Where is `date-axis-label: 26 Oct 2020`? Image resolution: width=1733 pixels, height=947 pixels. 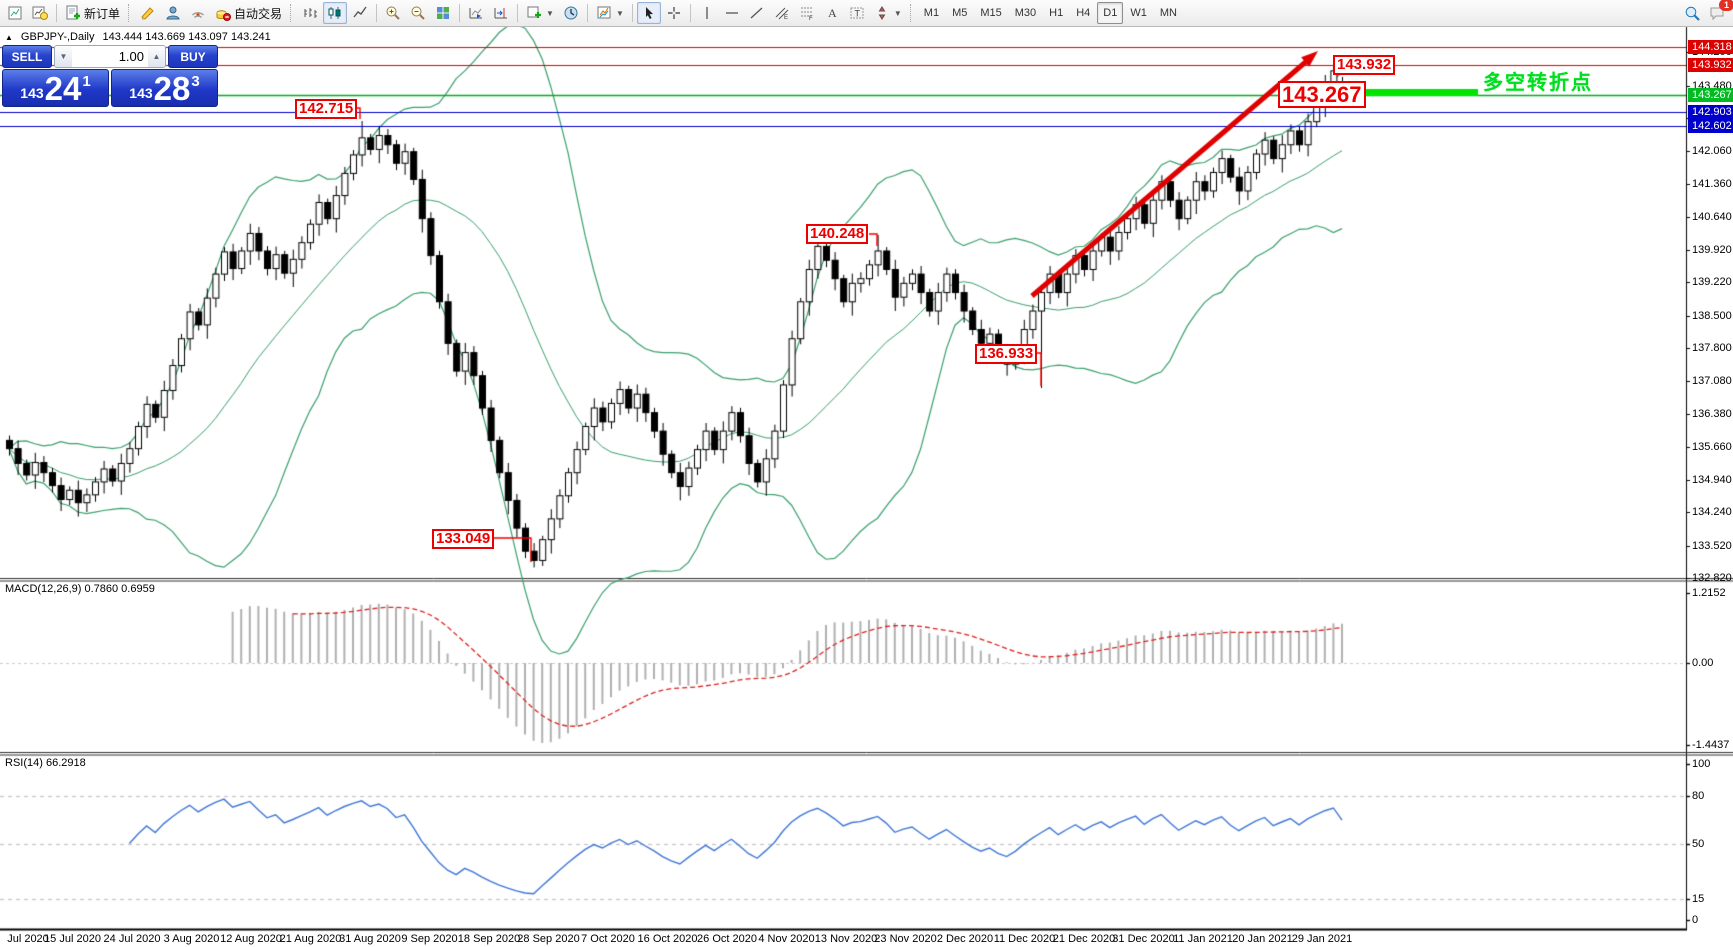 date-axis-label: 26 Oct 2020 is located at coordinates (727, 939).